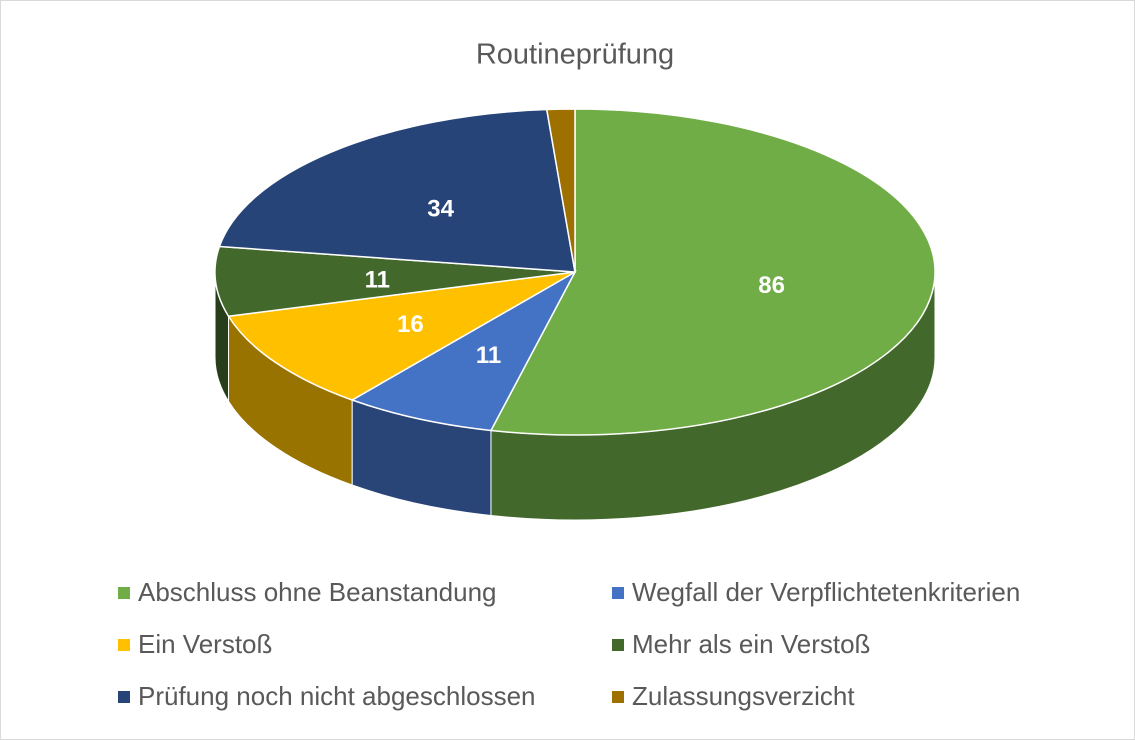  What do you see at coordinates (410, 324) in the screenshot?
I see `data-label: 16` at bounding box center [410, 324].